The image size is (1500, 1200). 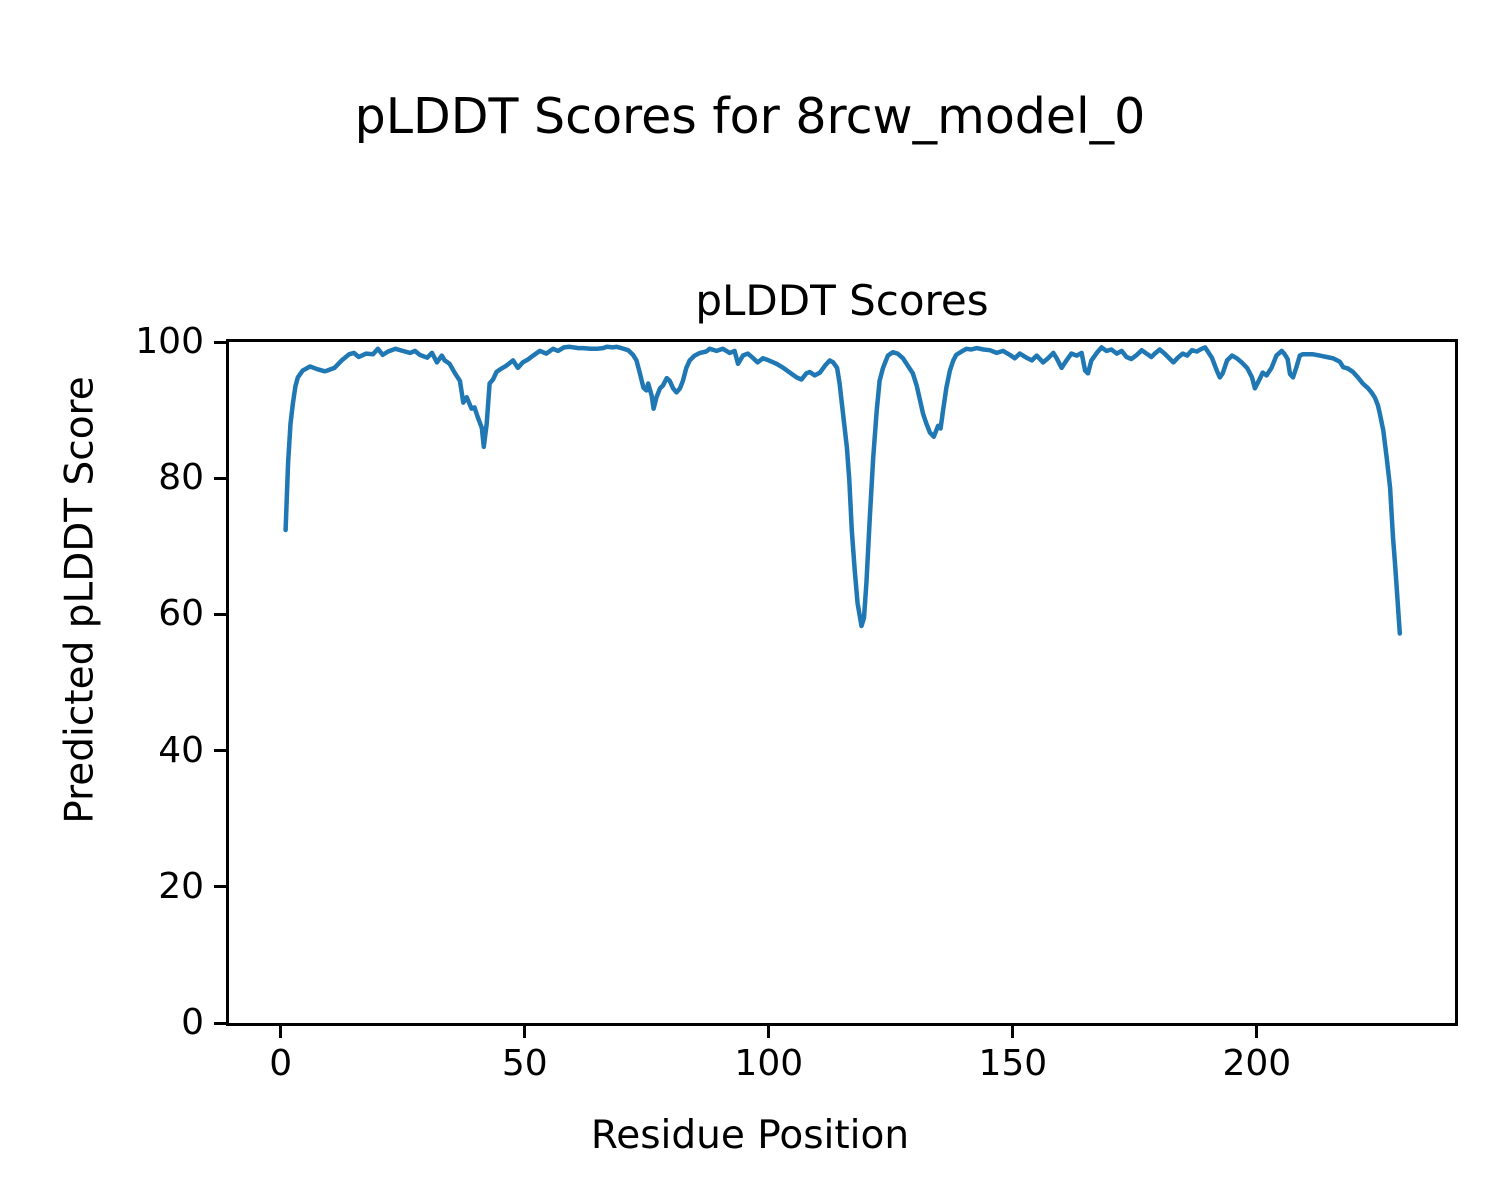 I want to click on x-tick-label: 200, so click(x=1257, y=1063).